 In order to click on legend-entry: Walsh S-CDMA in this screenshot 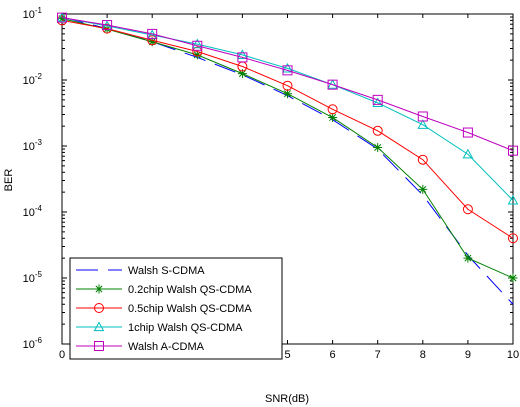, I will do `click(140, 271)`.